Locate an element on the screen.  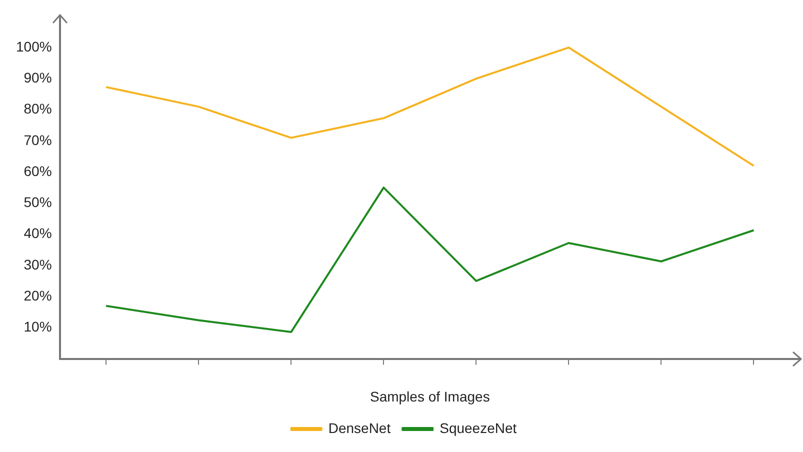
legend-label: SqueezeNet is located at coordinates (478, 428).